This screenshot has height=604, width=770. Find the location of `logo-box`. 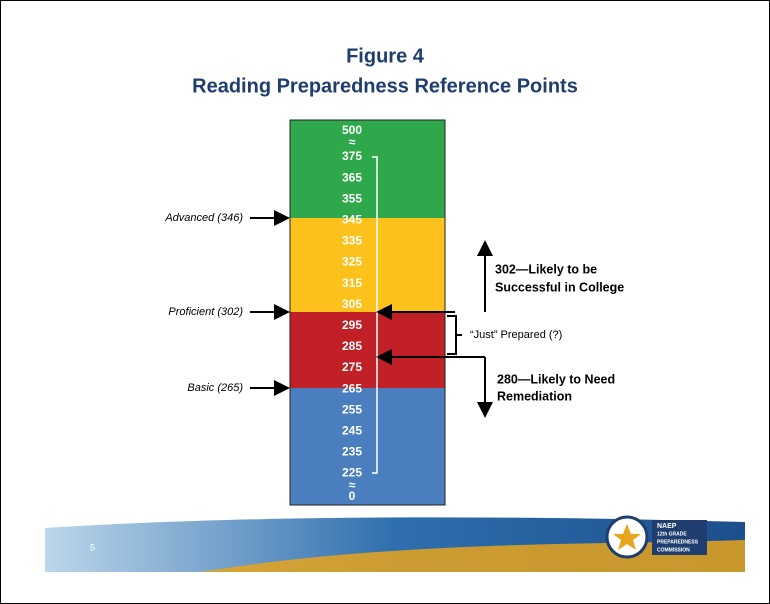

logo-box is located at coordinates (679, 537).